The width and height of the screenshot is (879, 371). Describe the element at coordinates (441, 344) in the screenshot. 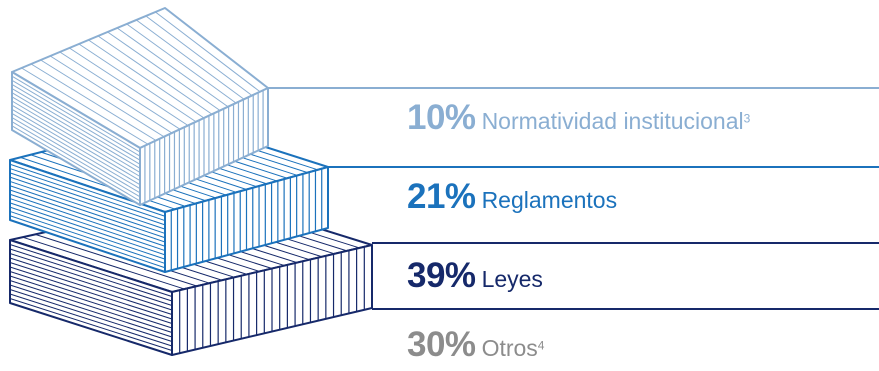

I see `value-label: 30%` at that location.